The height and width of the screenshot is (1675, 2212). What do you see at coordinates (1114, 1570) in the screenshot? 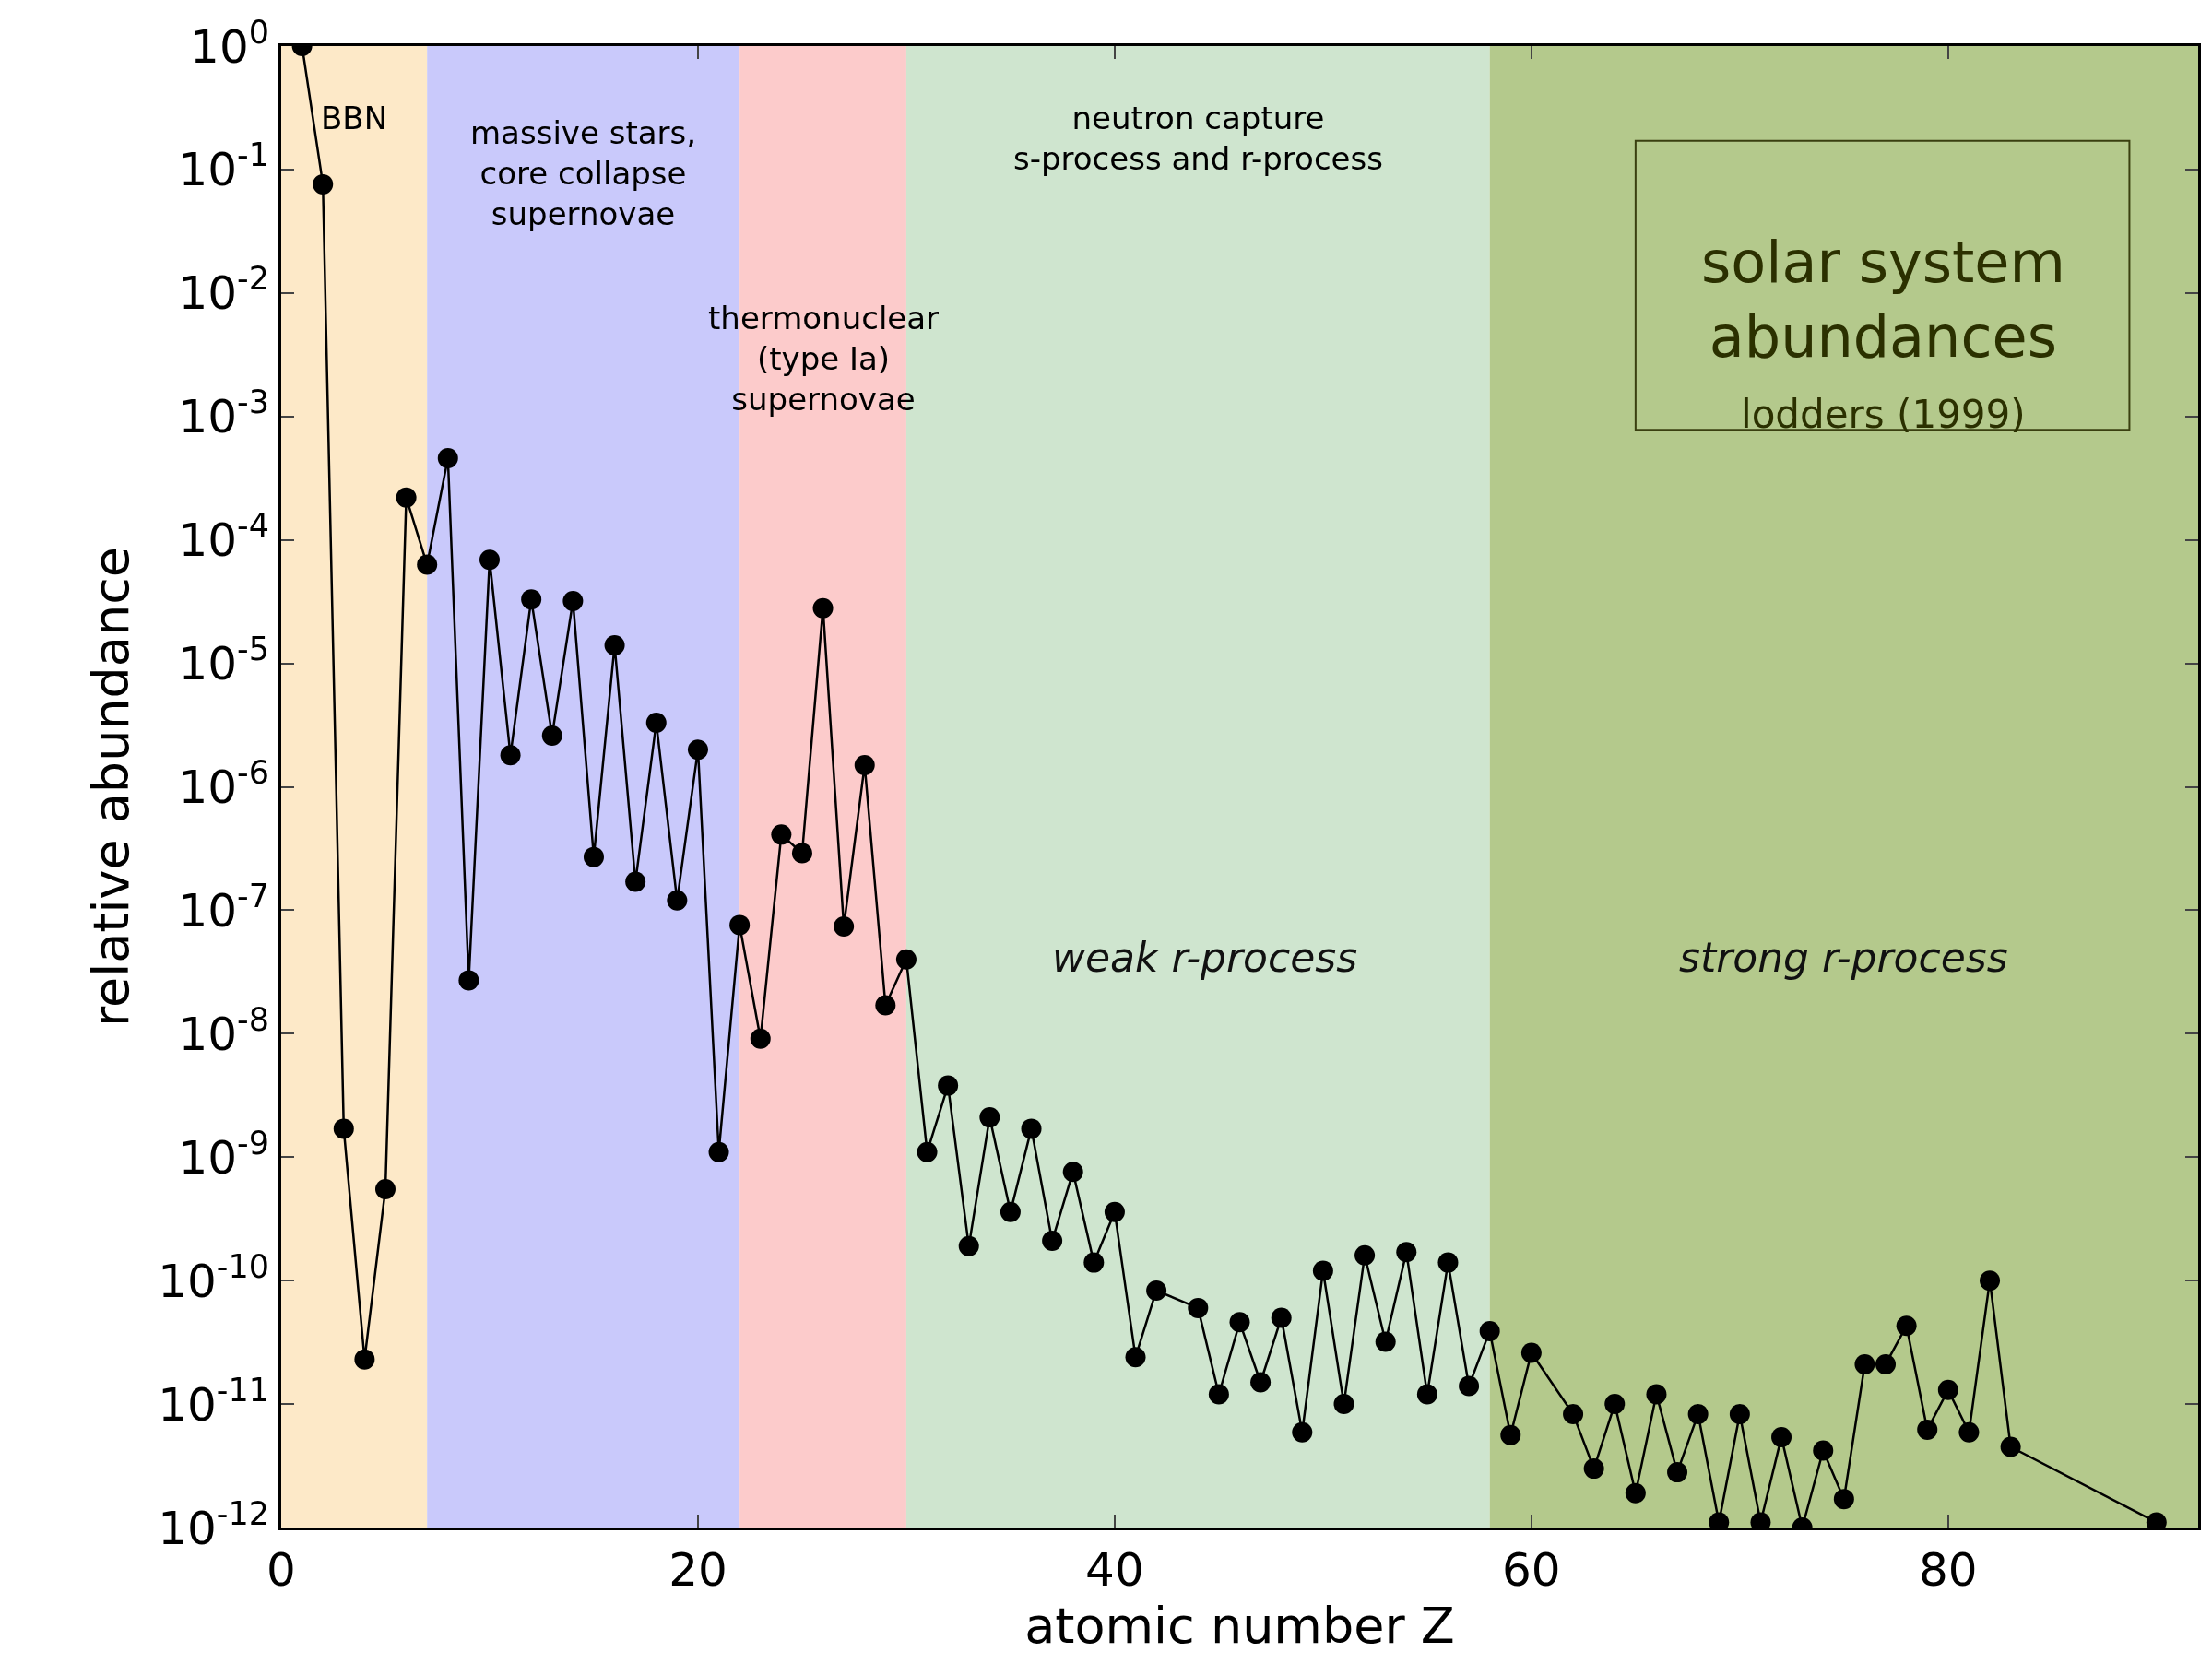
I see `x-tick-label: 40` at bounding box center [1114, 1570].